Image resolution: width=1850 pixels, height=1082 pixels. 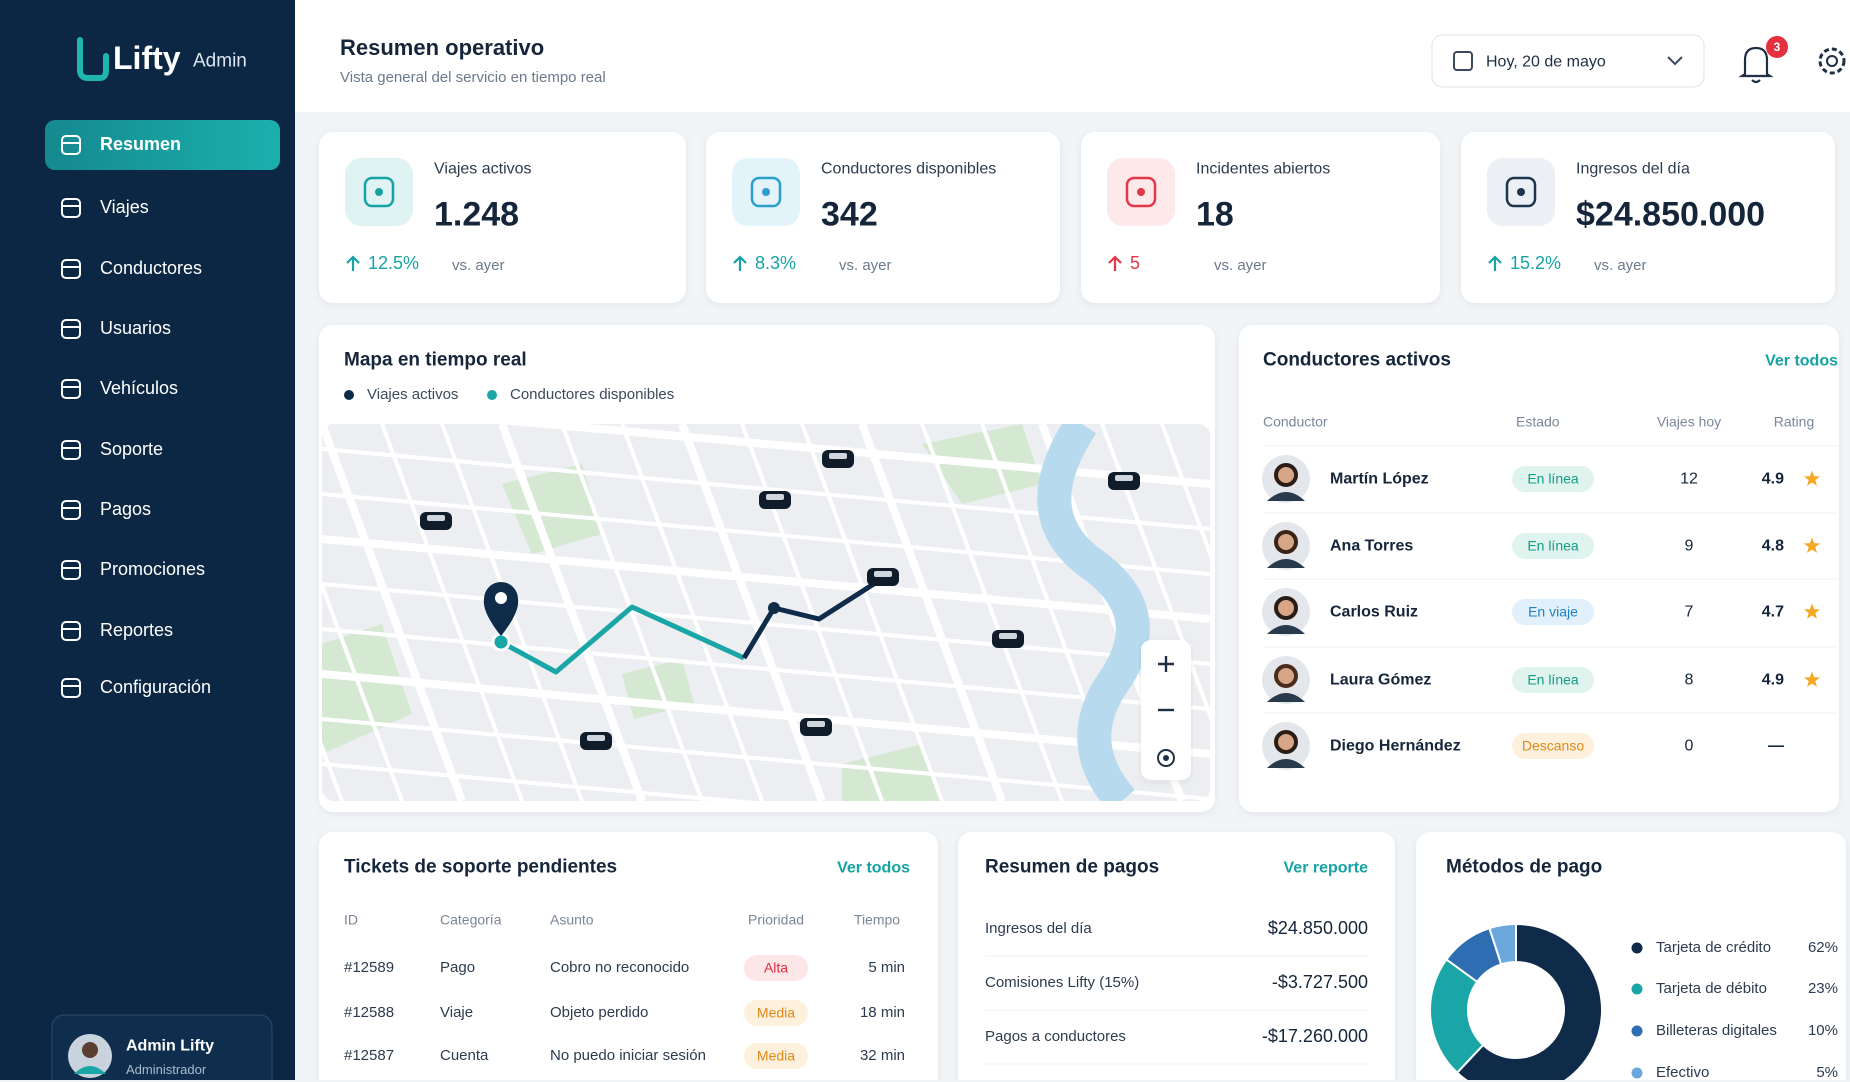 What do you see at coordinates (592, 394) in the screenshot?
I see `legend-label: Conductores disponibles` at bounding box center [592, 394].